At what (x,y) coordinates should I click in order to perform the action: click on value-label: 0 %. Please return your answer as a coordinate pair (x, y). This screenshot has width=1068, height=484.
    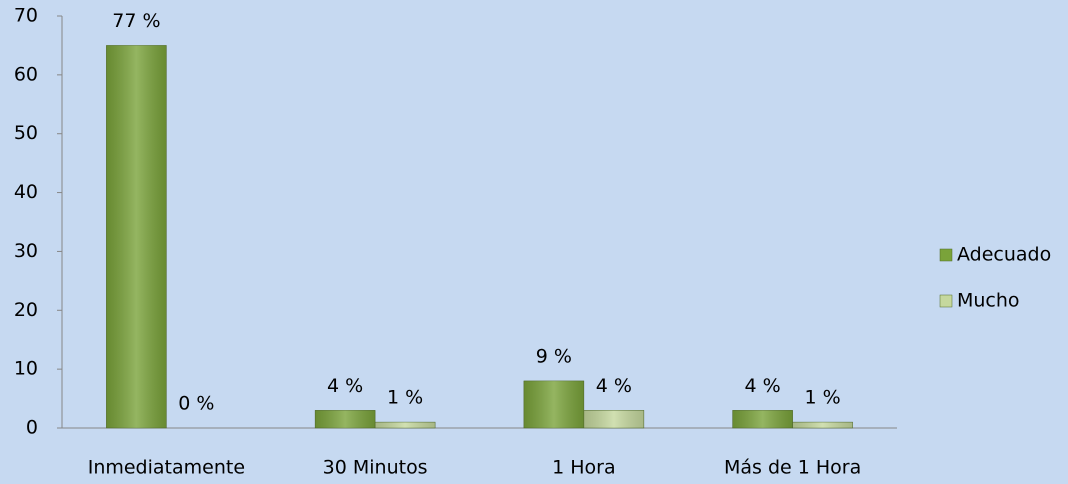
    Looking at the image, I should click on (196, 404).